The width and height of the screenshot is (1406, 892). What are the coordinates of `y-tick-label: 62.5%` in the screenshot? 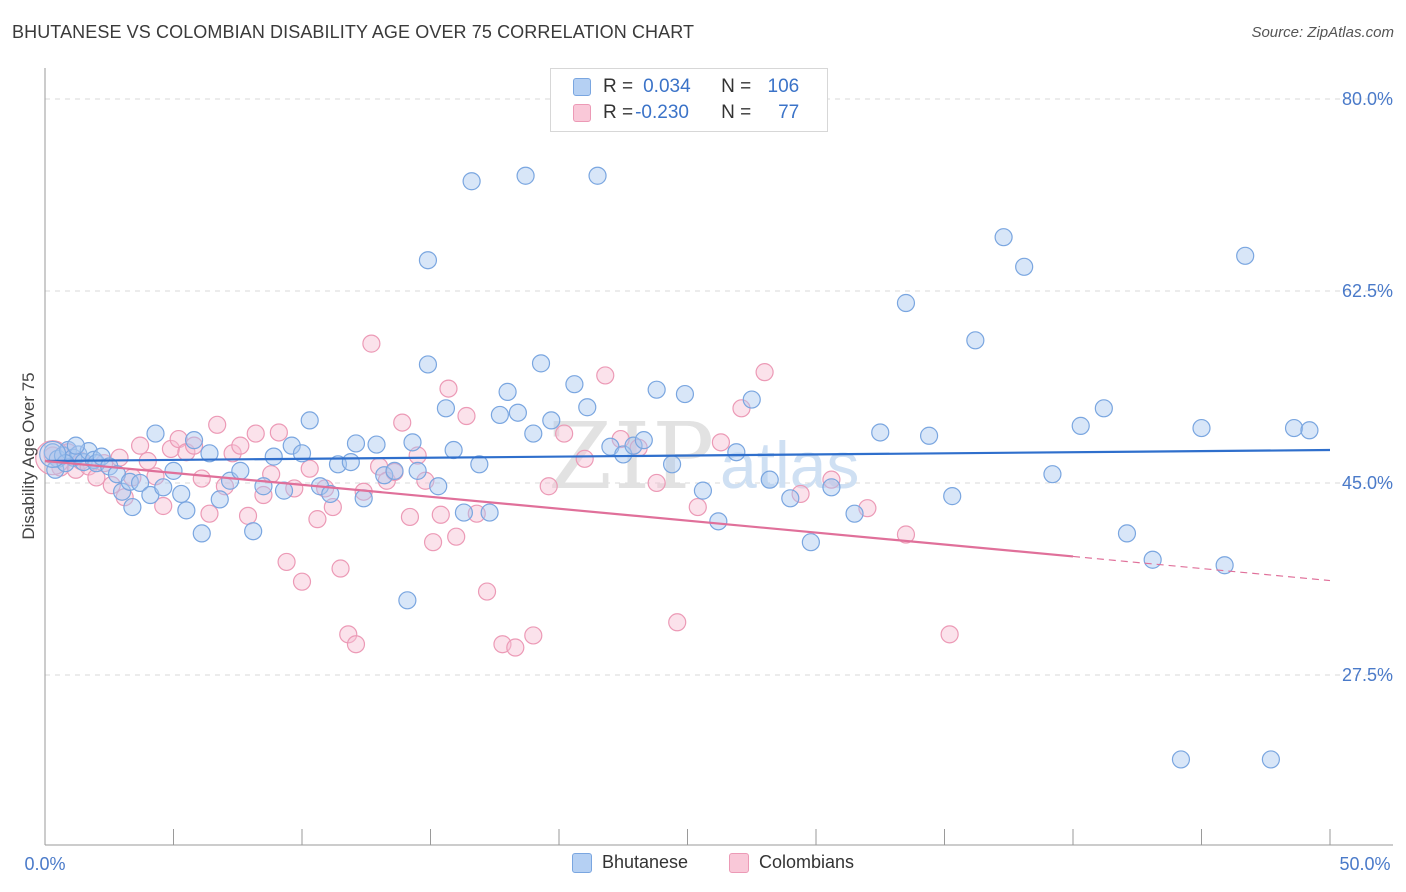 It's located at (1367, 291).